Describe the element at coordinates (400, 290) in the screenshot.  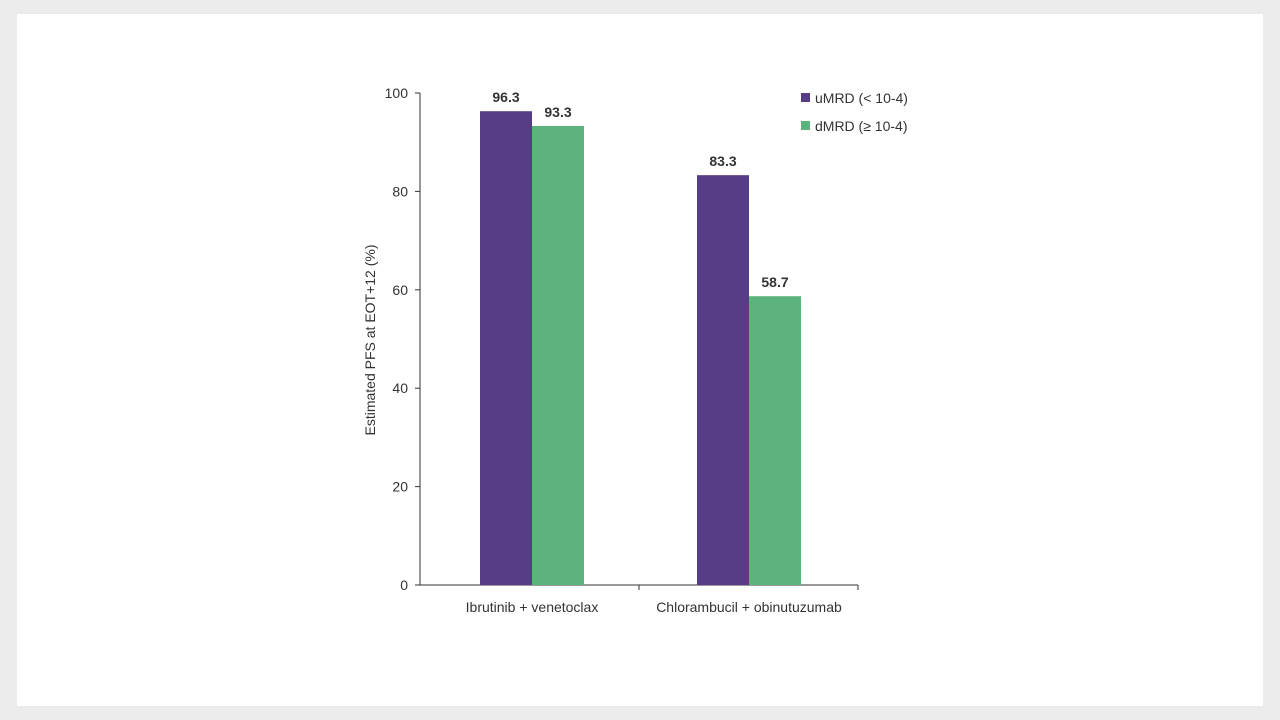
I see `y-tick-label: 60` at that location.